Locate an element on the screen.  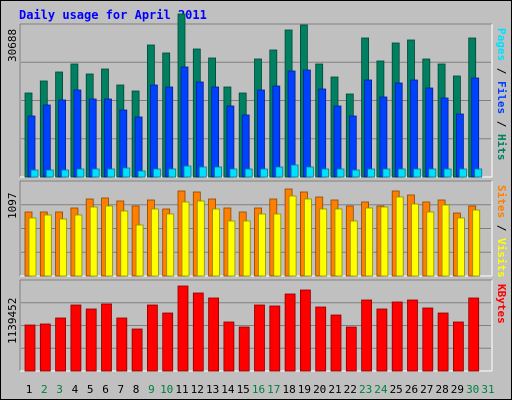
day-label-3: 3 is located at coordinates (59, 389).